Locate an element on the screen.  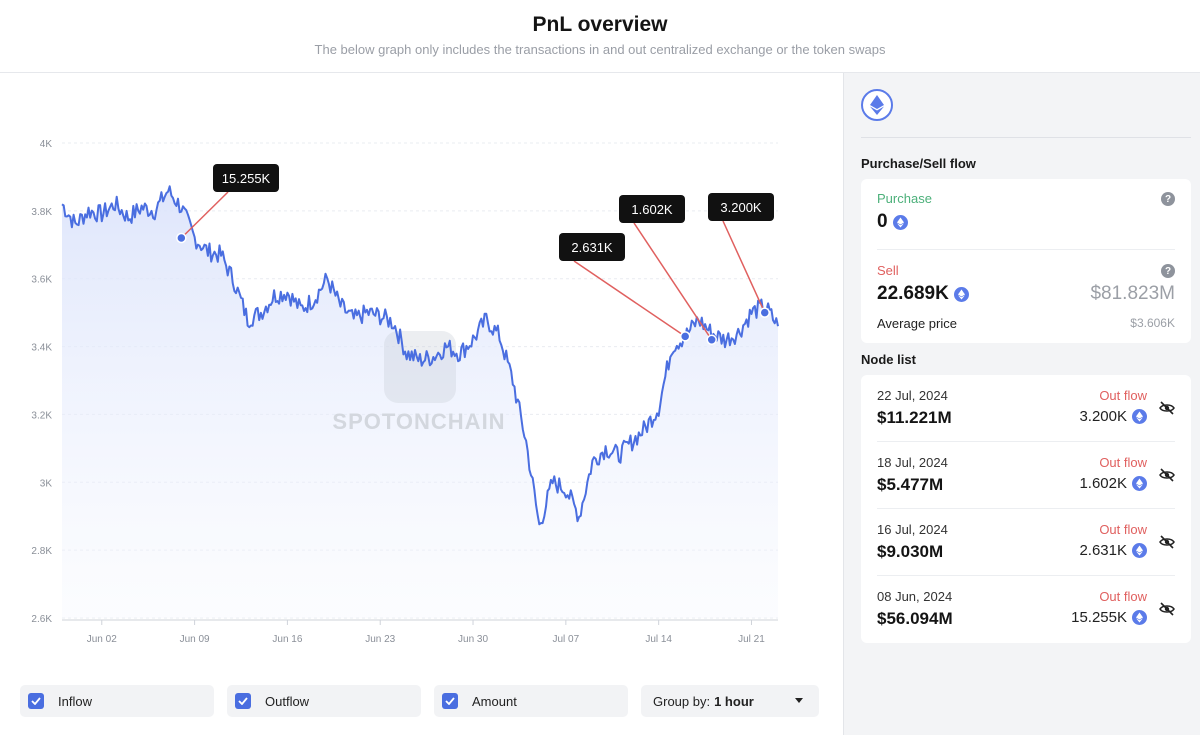
y-tick-label: 2.6K is located at coordinates (41, 619).